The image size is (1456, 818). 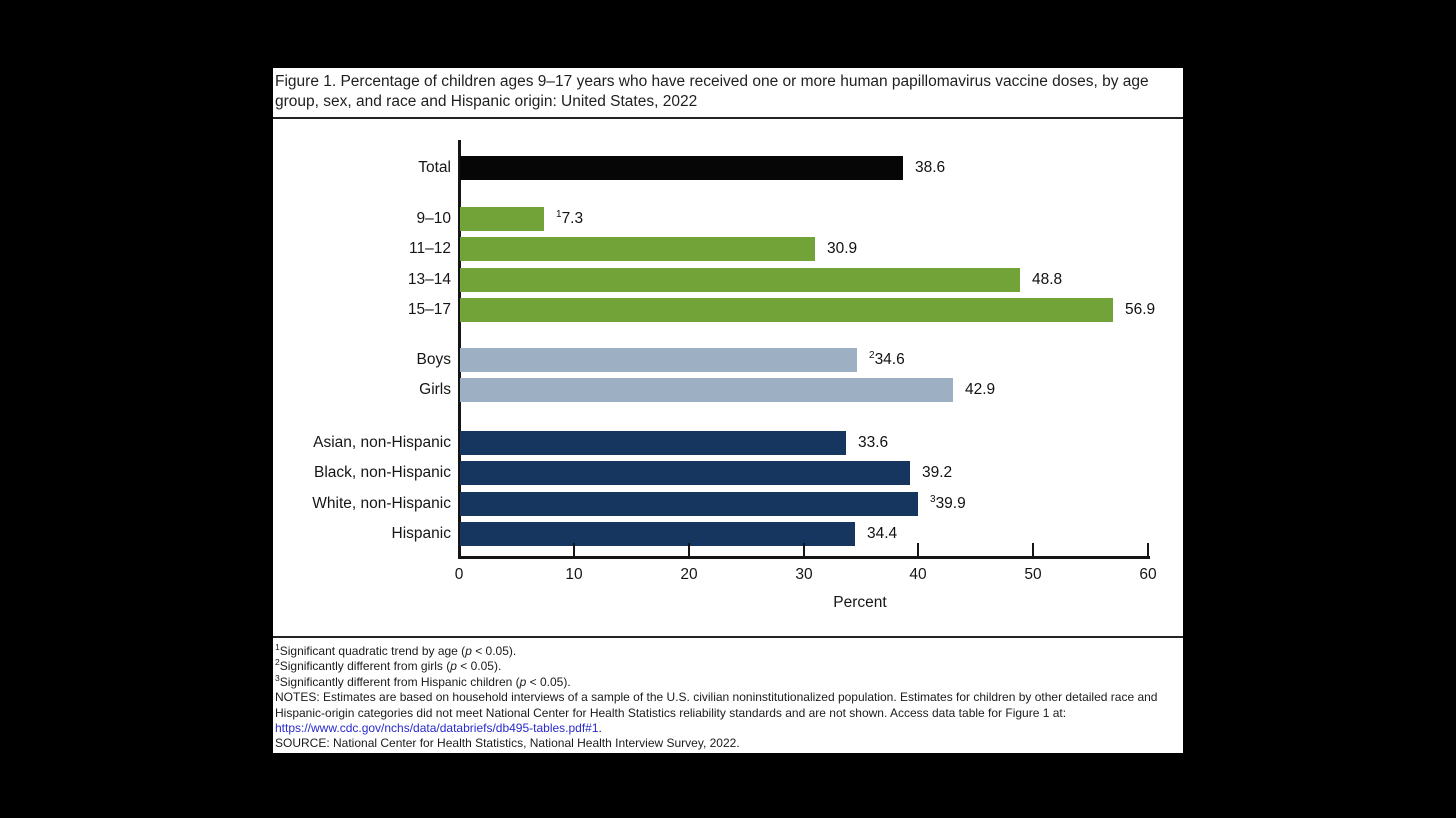 What do you see at coordinates (459, 349) in the screenshot?
I see `y-axis-line` at bounding box center [459, 349].